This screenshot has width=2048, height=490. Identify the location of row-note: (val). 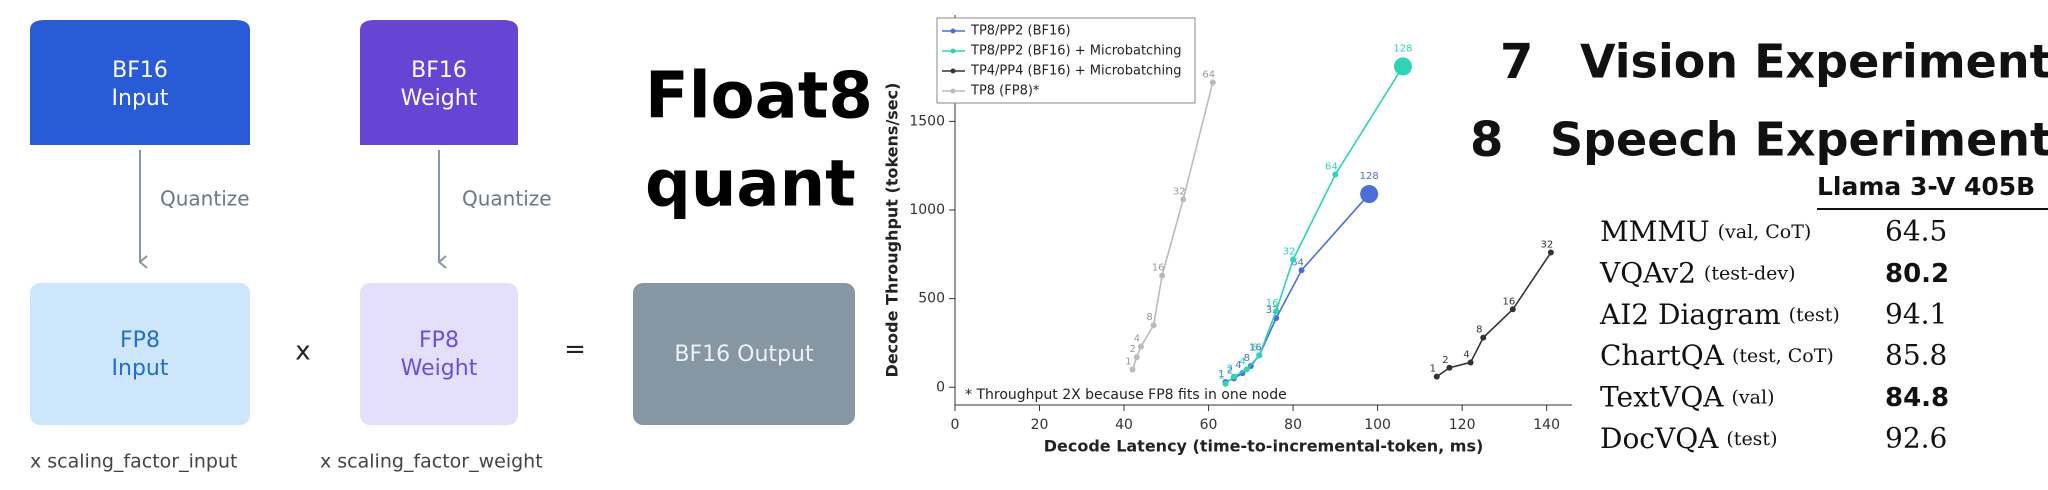
(1753, 398).